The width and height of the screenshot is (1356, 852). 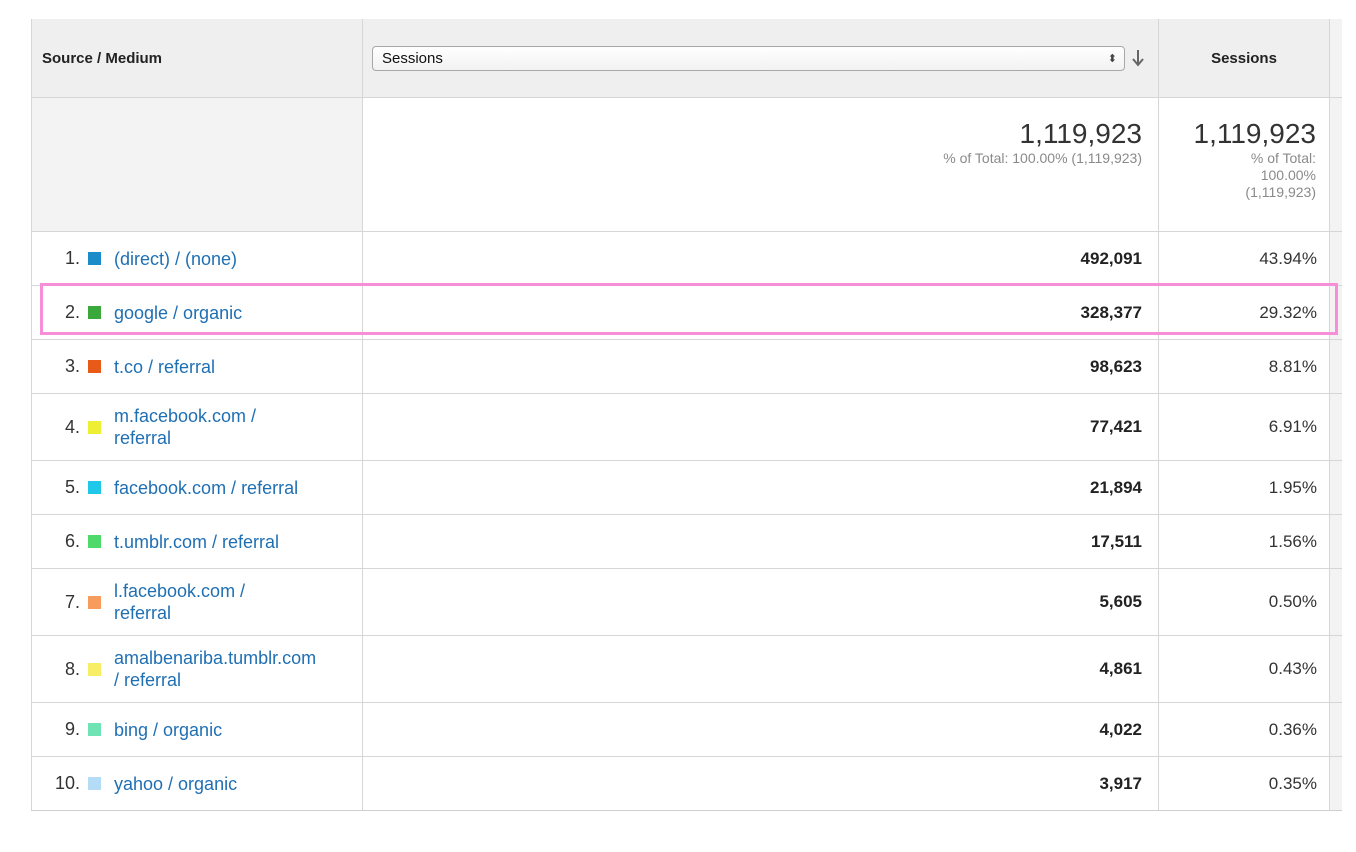 What do you see at coordinates (1243, 602) in the screenshot?
I see `sessions-percent: 0.50%` at bounding box center [1243, 602].